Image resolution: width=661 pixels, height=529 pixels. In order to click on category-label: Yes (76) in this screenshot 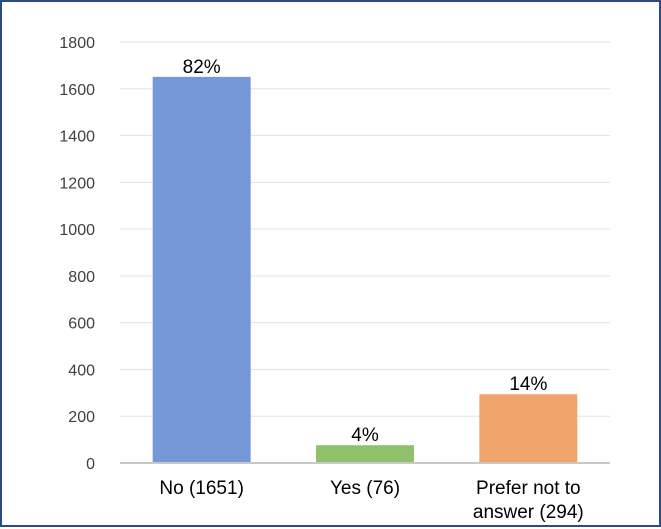, I will do `click(365, 488)`.